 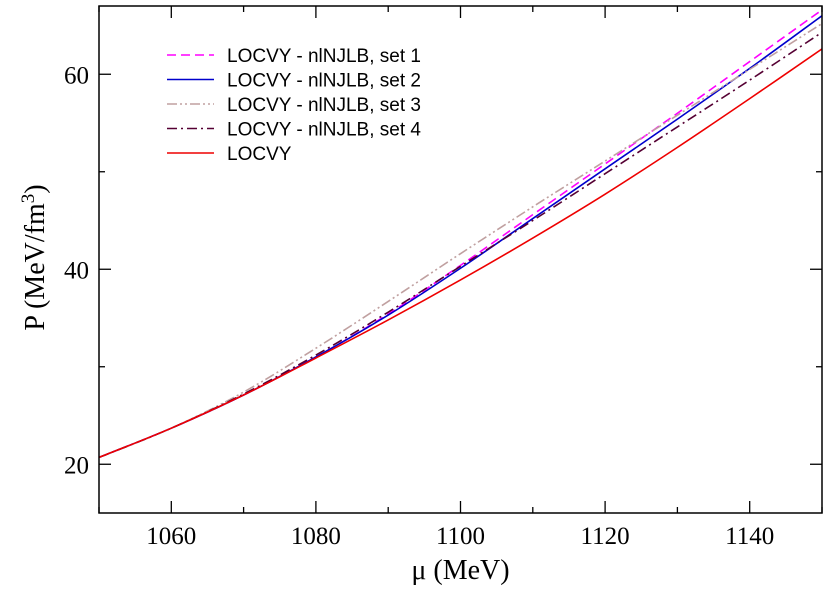 What do you see at coordinates (749, 536) in the screenshot?
I see `x-tick-label: 1140` at bounding box center [749, 536].